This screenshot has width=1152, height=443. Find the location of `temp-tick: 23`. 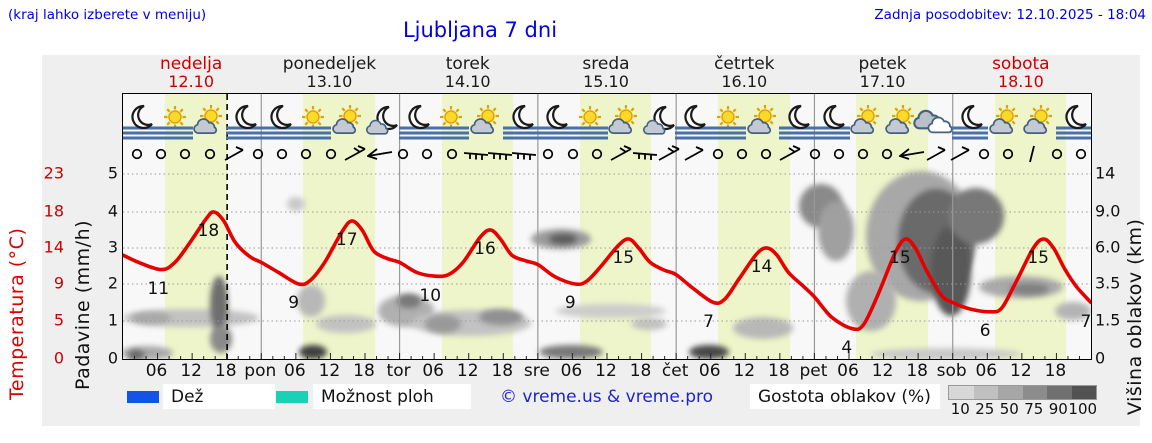

temp-tick: 23 is located at coordinates (53, 173).